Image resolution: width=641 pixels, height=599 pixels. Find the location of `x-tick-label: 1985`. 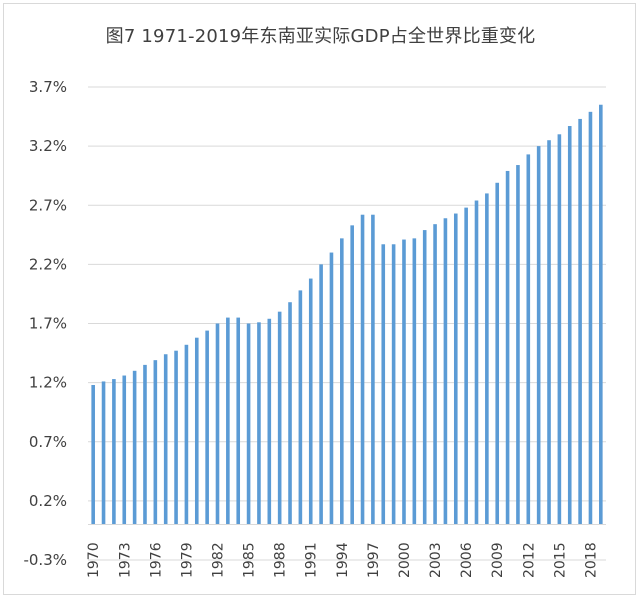

x-tick-label: 1985 is located at coordinates (250, 560).